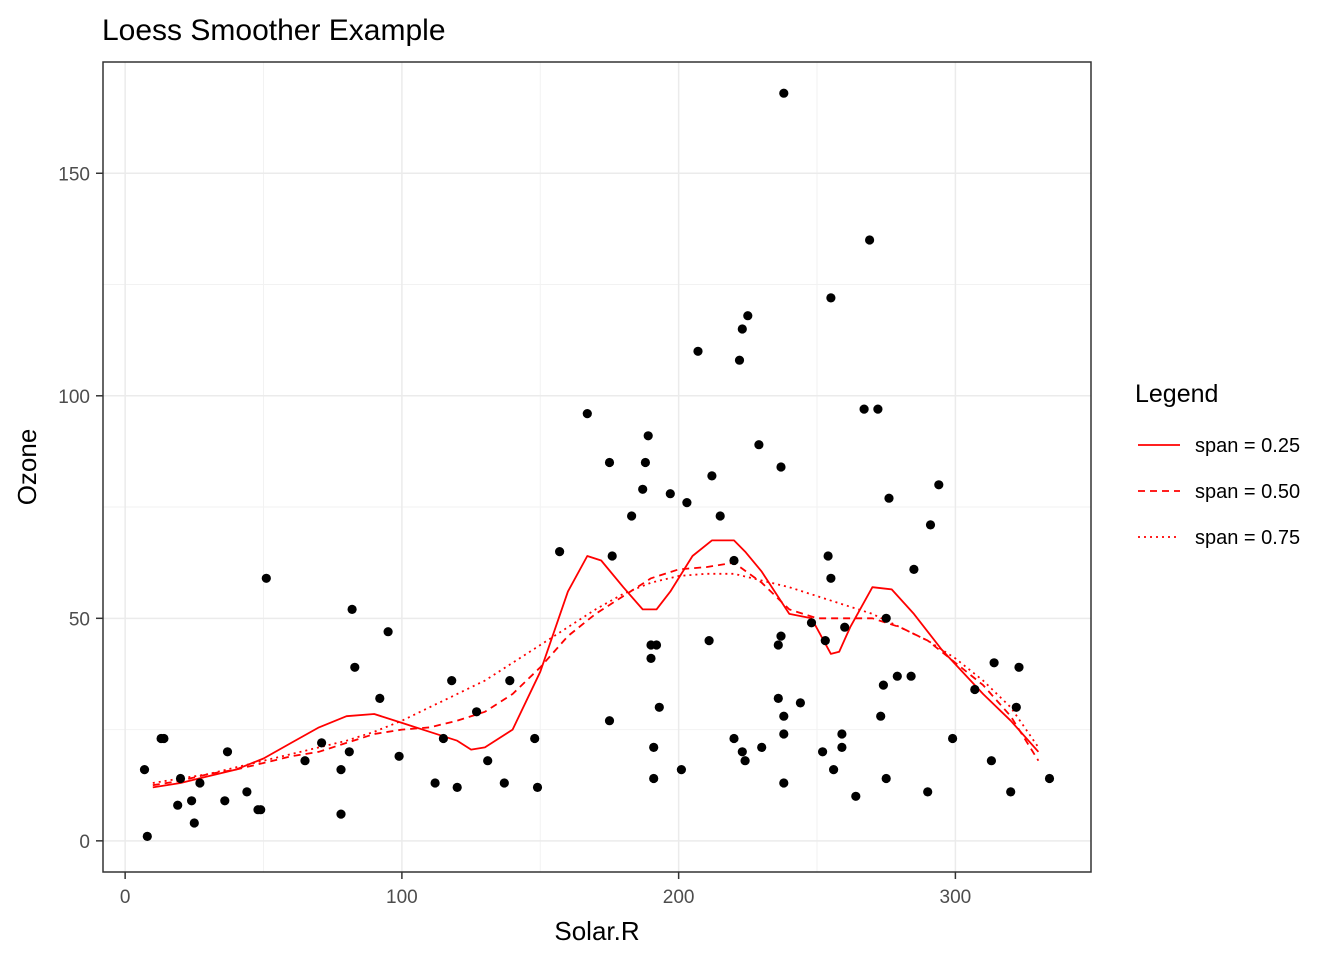 The height and width of the screenshot is (965, 1344). Describe the element at coordinates (1247, 446) in the screenshot. I see `legend-label: span = 0.25` at that location.